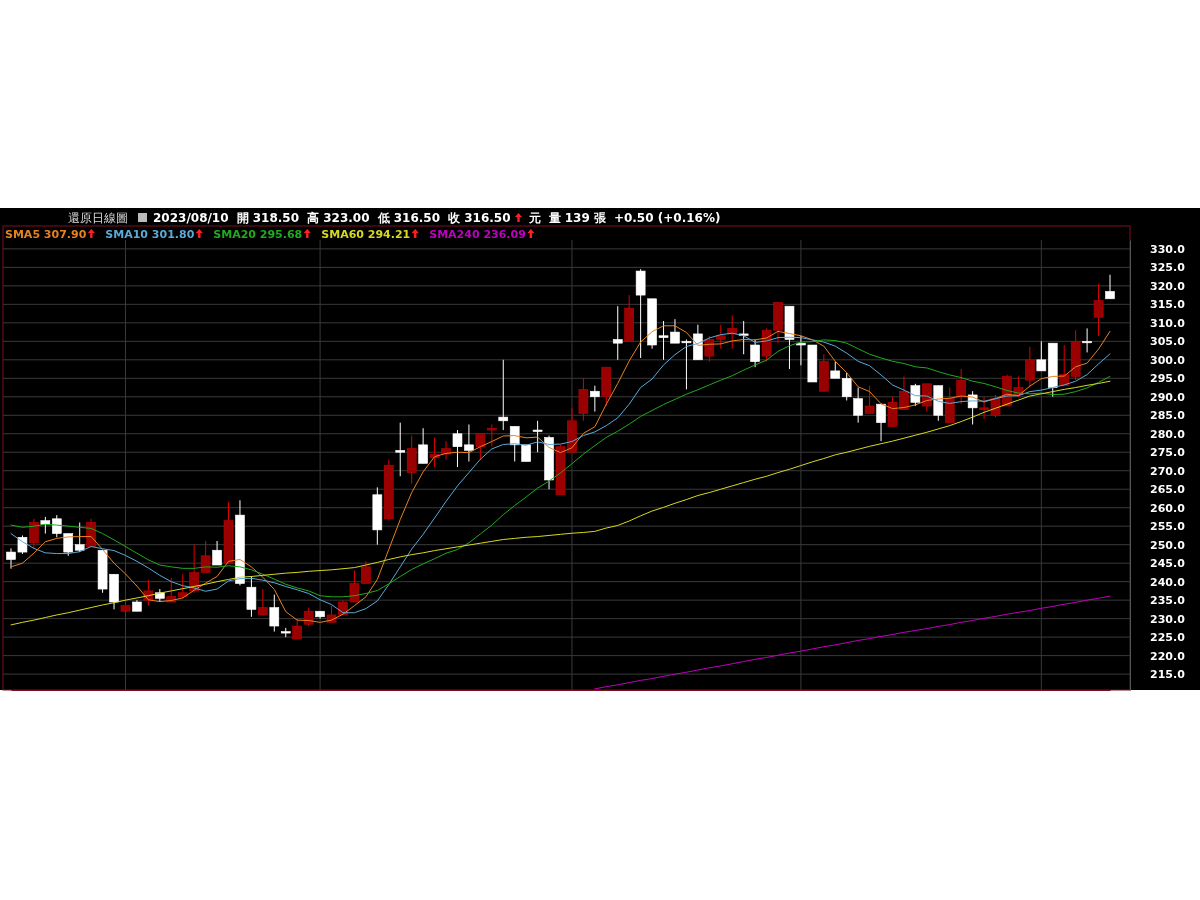  What do you see at coordinates (268, 218) in the screenshot?
I see `text: 開 318.50` at bounding box center [268, 218].